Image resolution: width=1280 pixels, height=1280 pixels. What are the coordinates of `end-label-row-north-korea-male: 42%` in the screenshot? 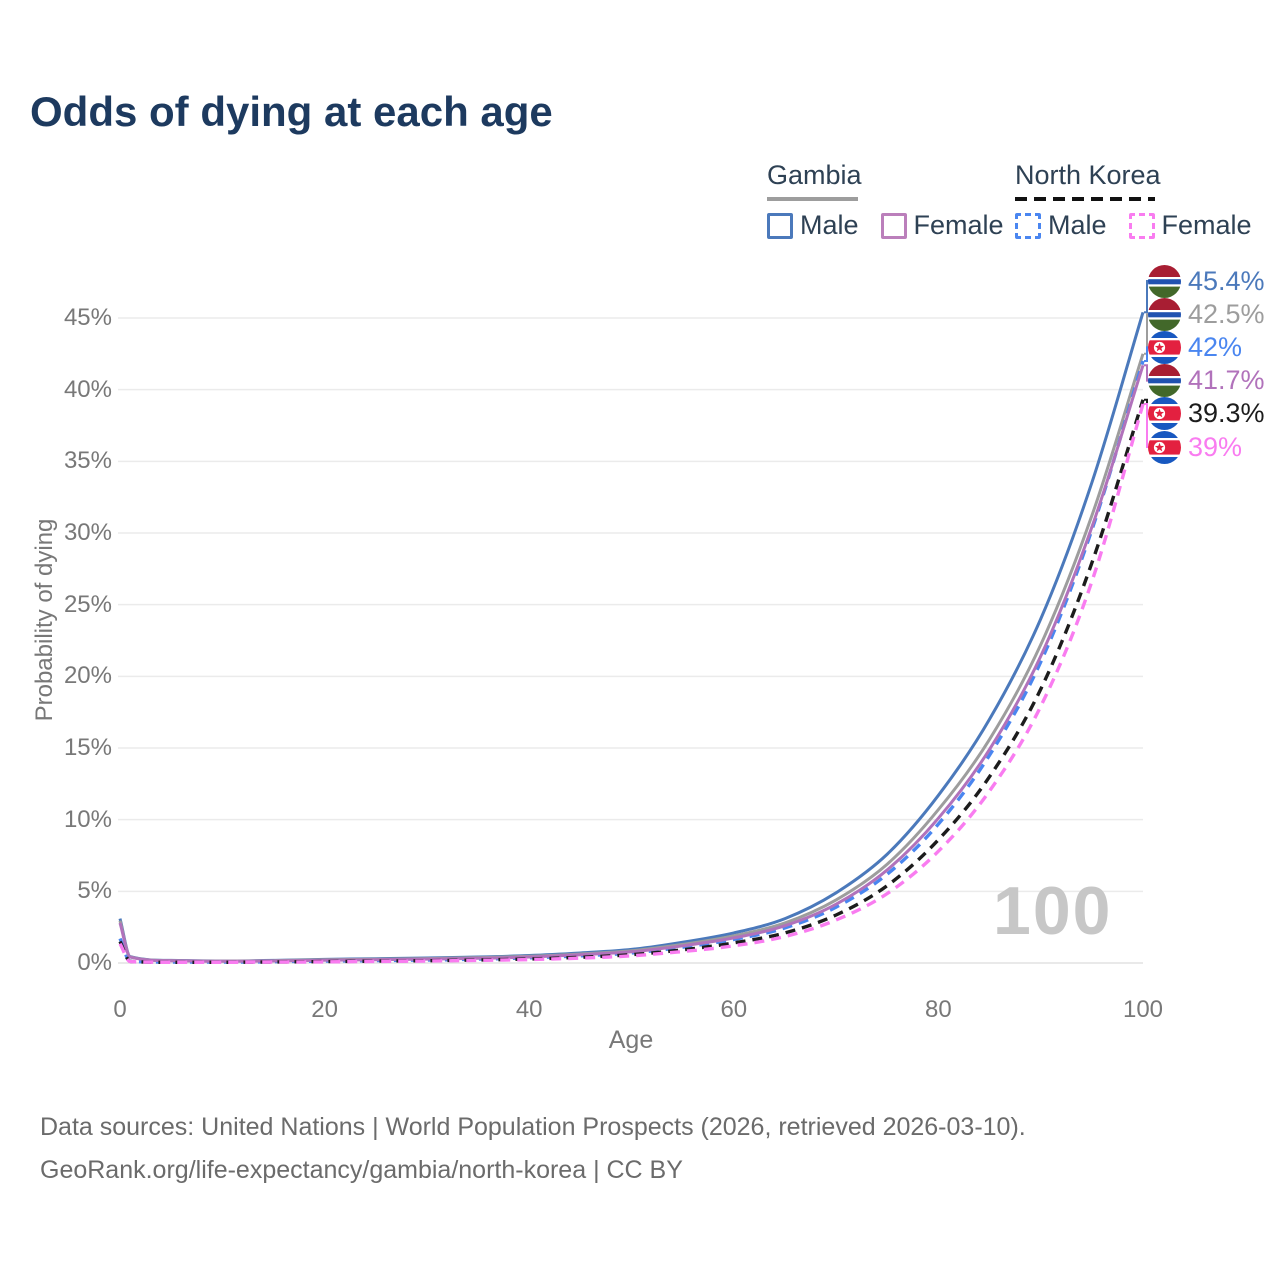 It's located at (1195, 347).